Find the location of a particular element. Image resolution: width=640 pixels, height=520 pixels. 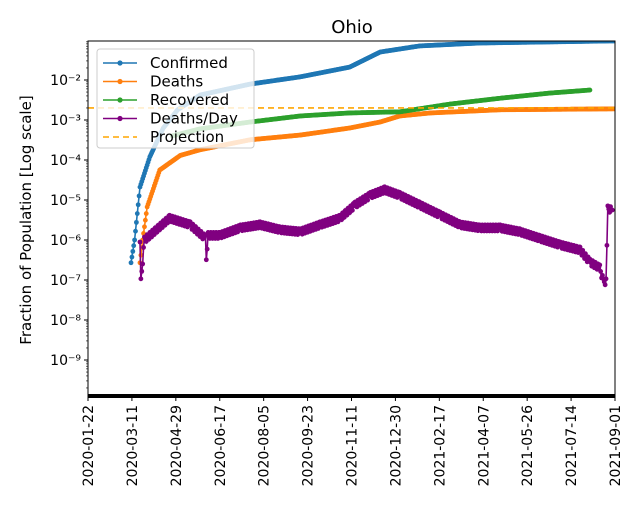

y-tick-label: 10⁻⁴ is located at coordinates (65, 161).